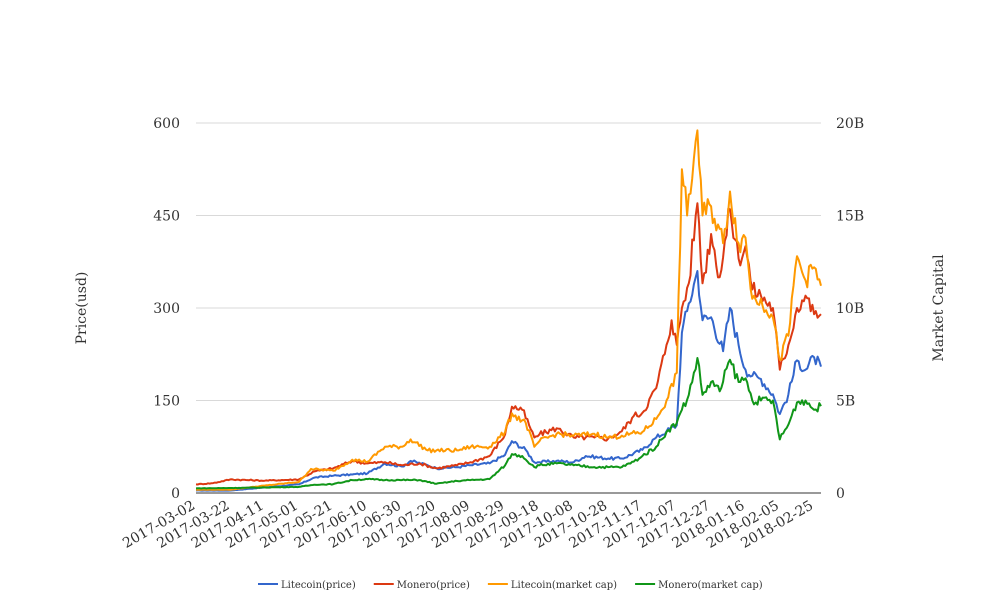 The image size is (1008, 616). I want to click on legend-item-label: Monero(price), so click(433, 585).